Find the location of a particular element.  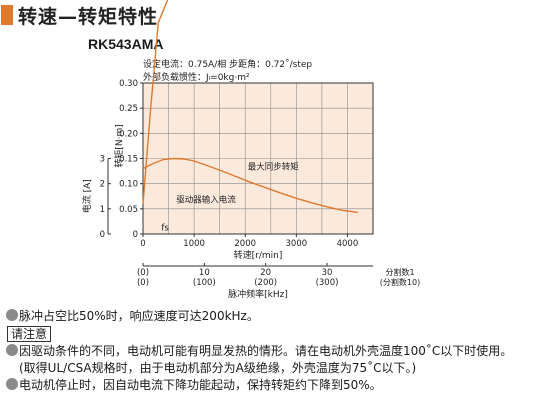

model-name: RK543AMA is located at coordinates (126, 44).